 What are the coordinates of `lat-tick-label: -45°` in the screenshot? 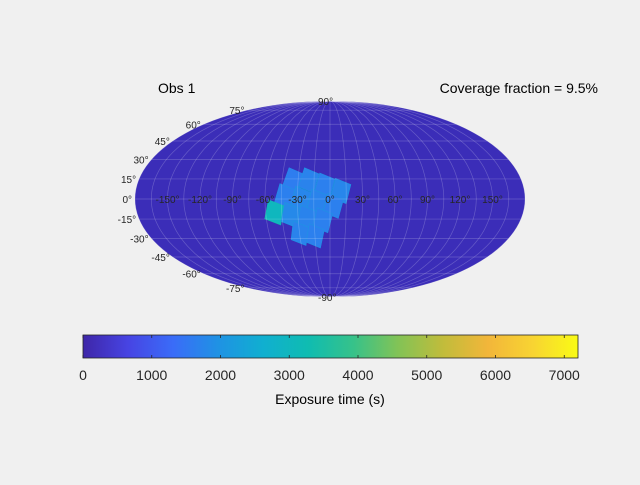 It's located at (160, 258).